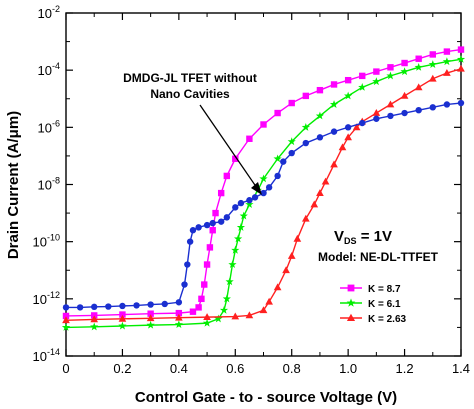 Image resolution: width=474 pixels, height=409 pixels. I want to click on annotation-arrow-shaft, so click(228, 146).